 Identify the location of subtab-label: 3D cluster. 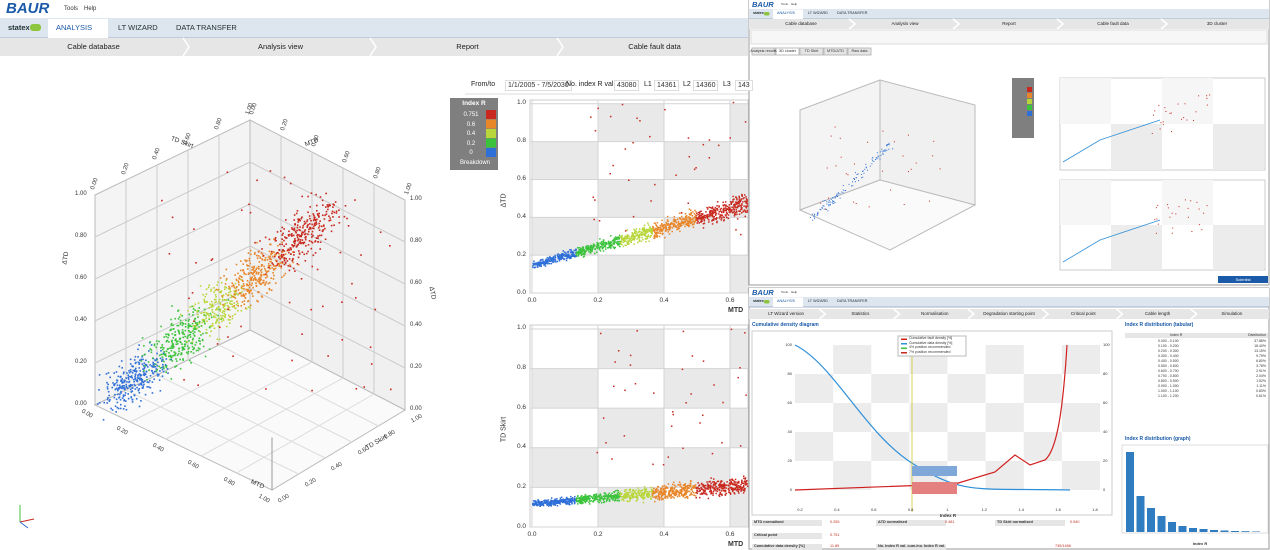
(787, 50).